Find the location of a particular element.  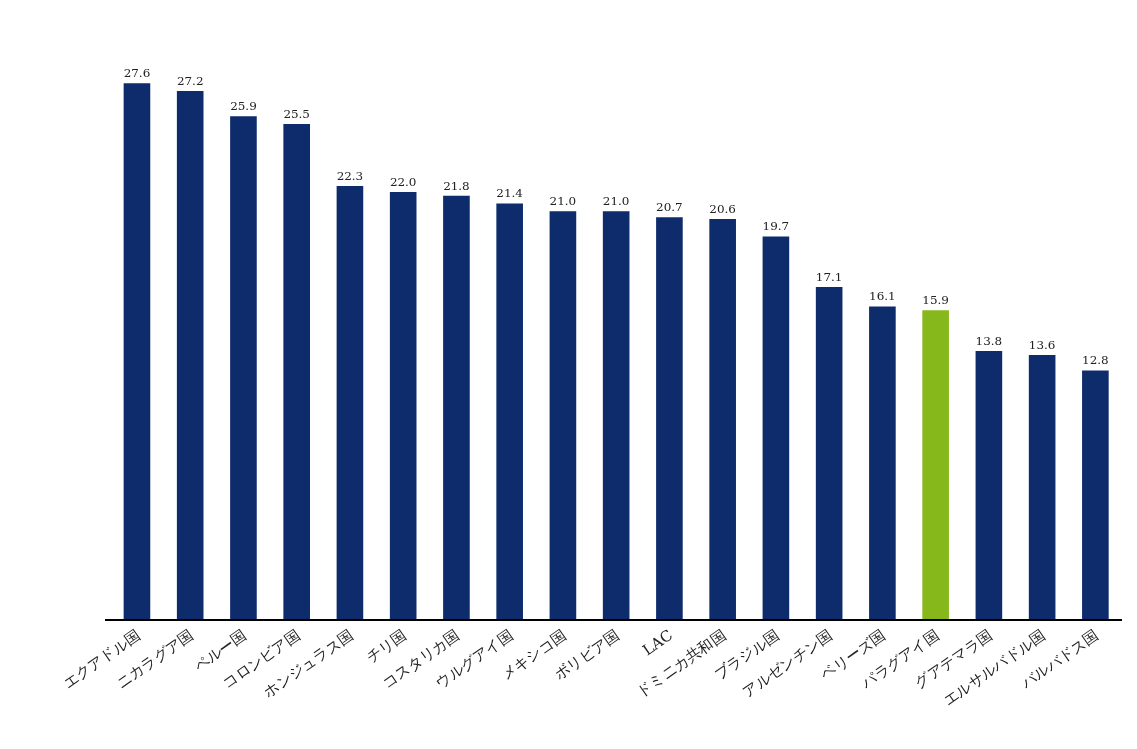

data-label: 13.8 is located at coordinates (989, 340).